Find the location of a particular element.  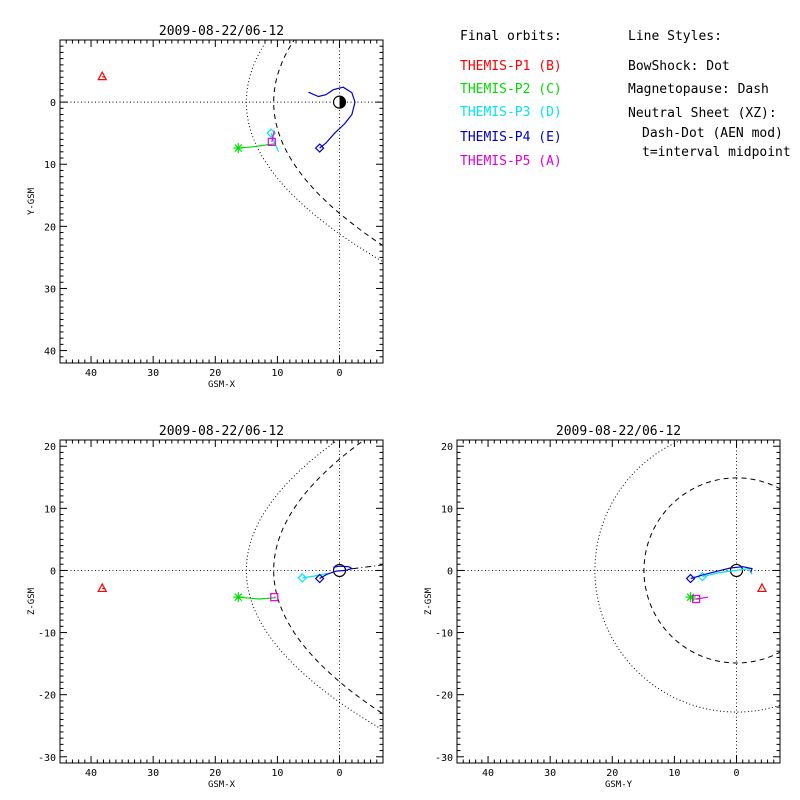

line-style-neutral-sheet: Neutral Sheet (XZ): is located at coordinates (702, 113).